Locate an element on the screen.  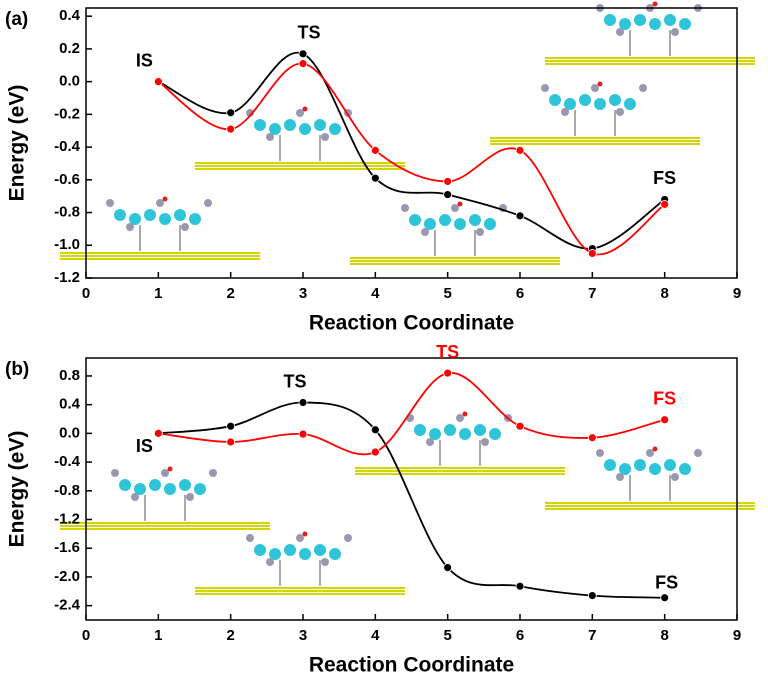
y-tick-label: -0.6 is located at coordinates (67, 179).